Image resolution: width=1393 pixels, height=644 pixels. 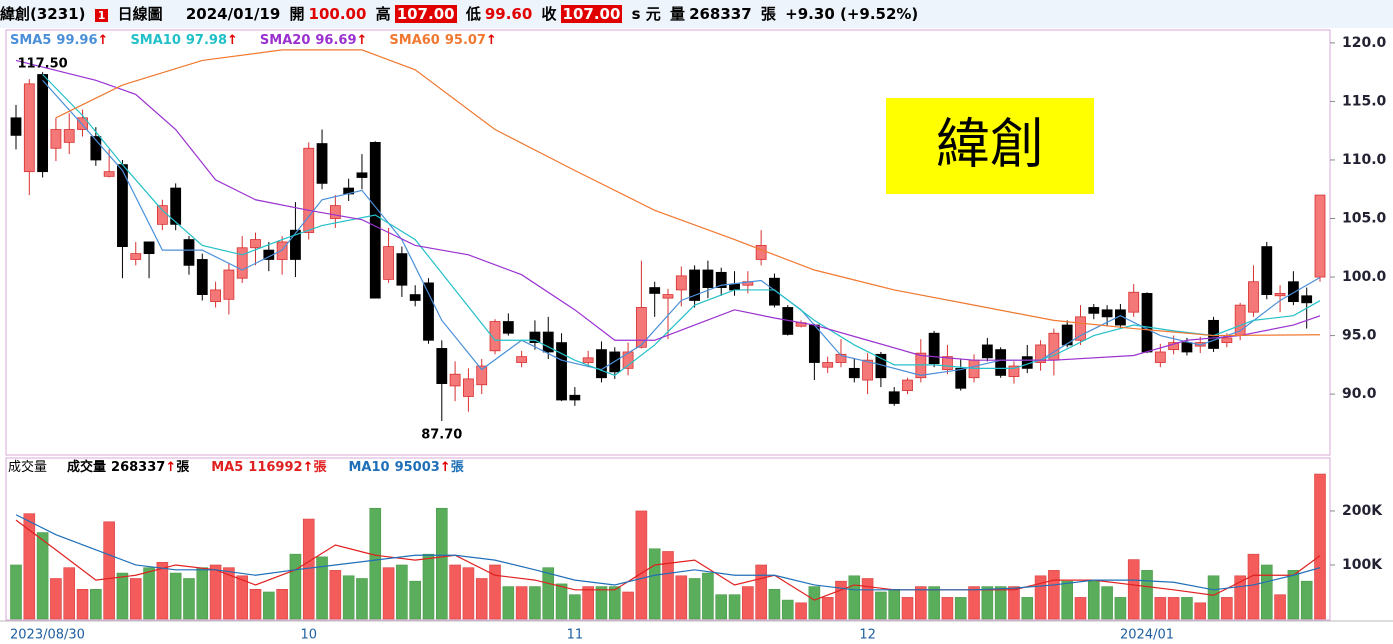 What do you see at coordinates (101, 15) in the screenshot?
I see `badge: 1` at bounding box center [101, 15].